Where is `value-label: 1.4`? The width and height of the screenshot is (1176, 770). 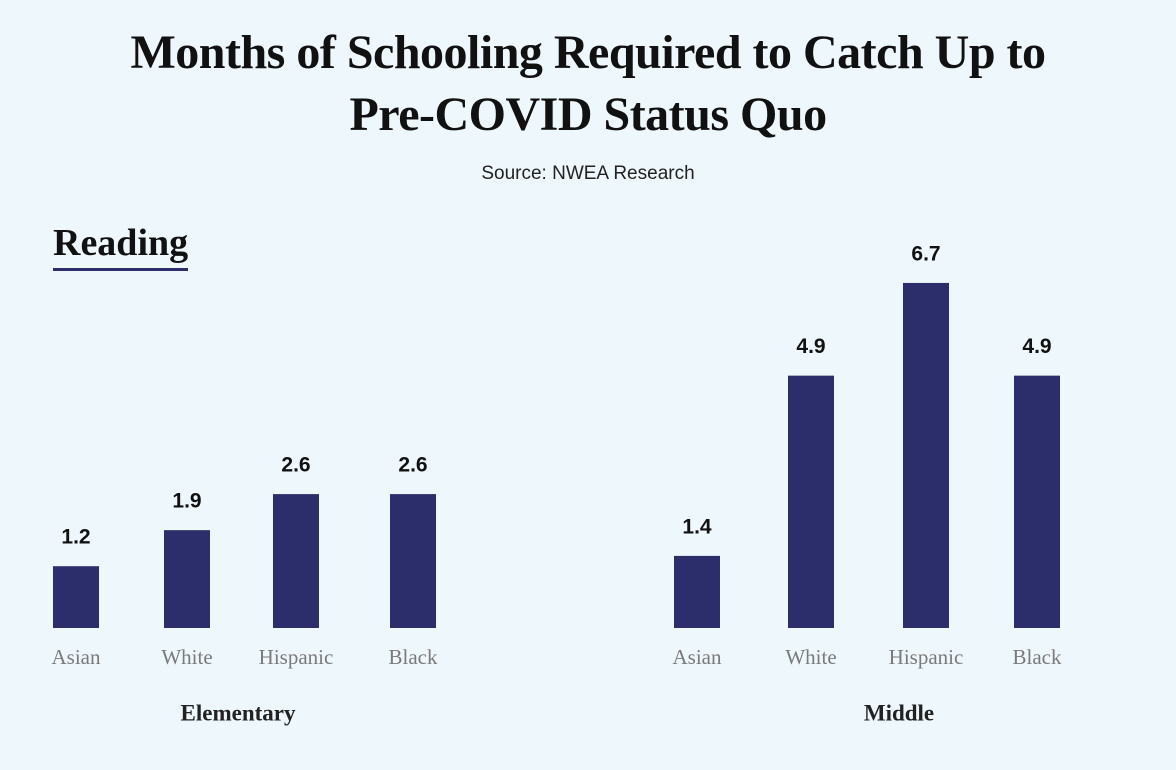
value-label: 1.4 is located at coordinates (697, 526).